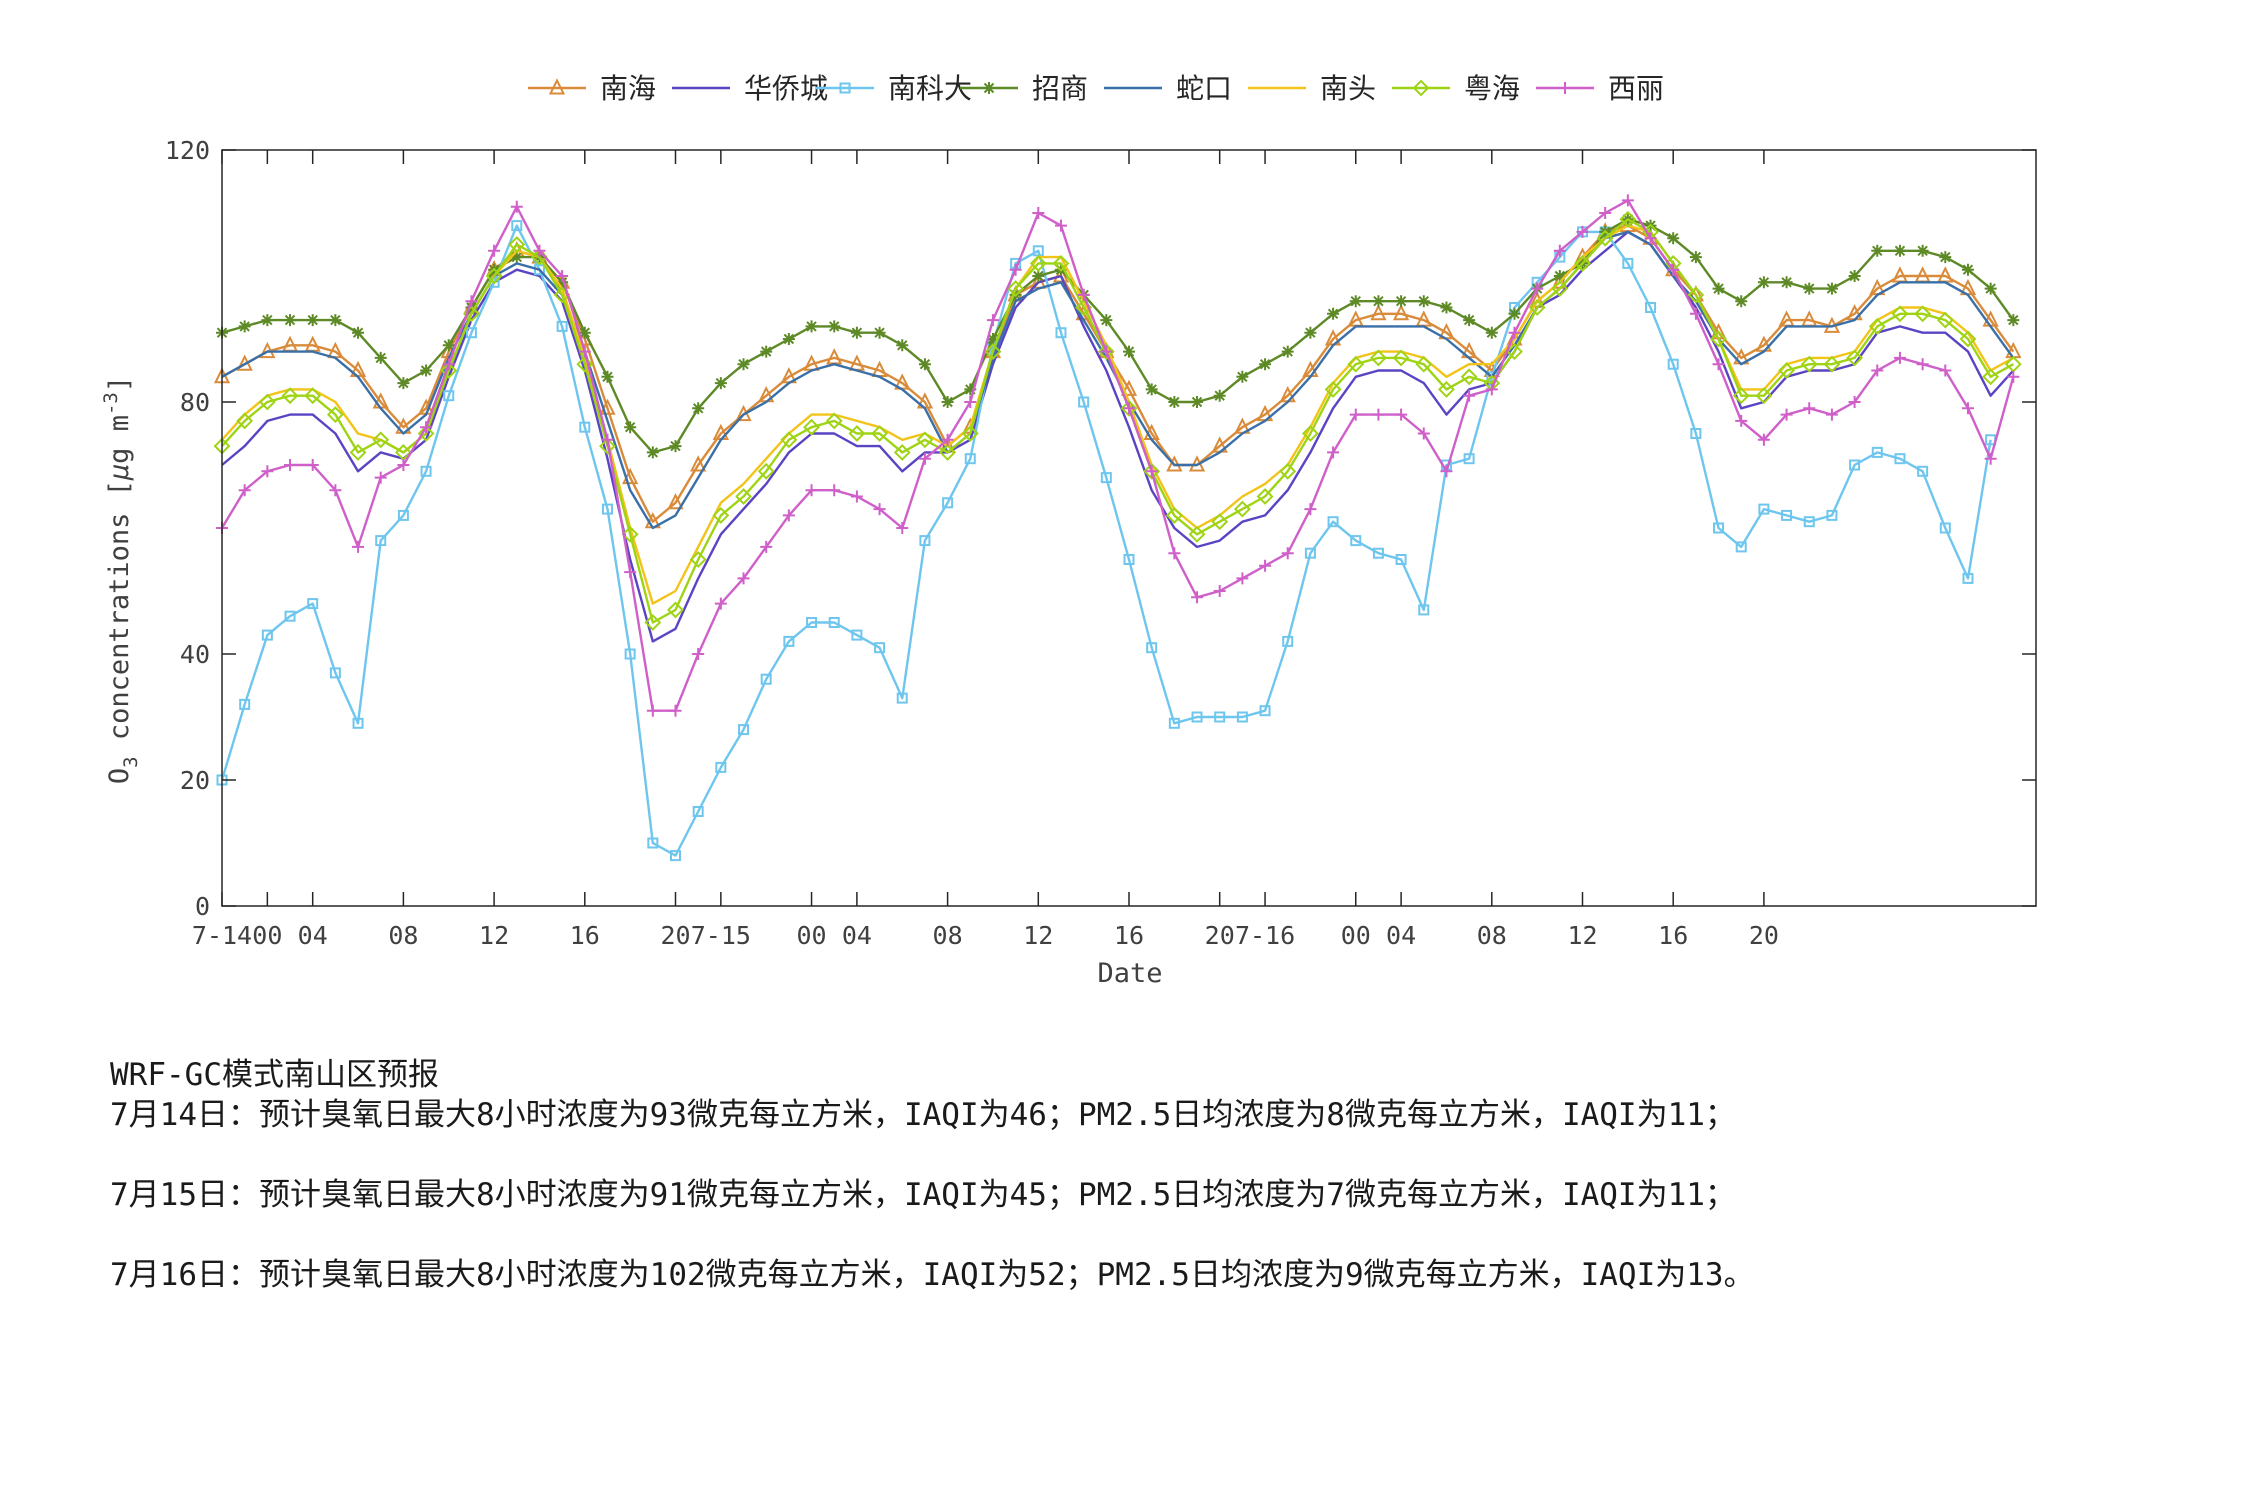 The height and width of the screenshot is (1500, 2250). What do you see at coordinates (1900, 314) in the screenshot?
I see `data-point-粤海-74` at bounding box center [1900, 314].